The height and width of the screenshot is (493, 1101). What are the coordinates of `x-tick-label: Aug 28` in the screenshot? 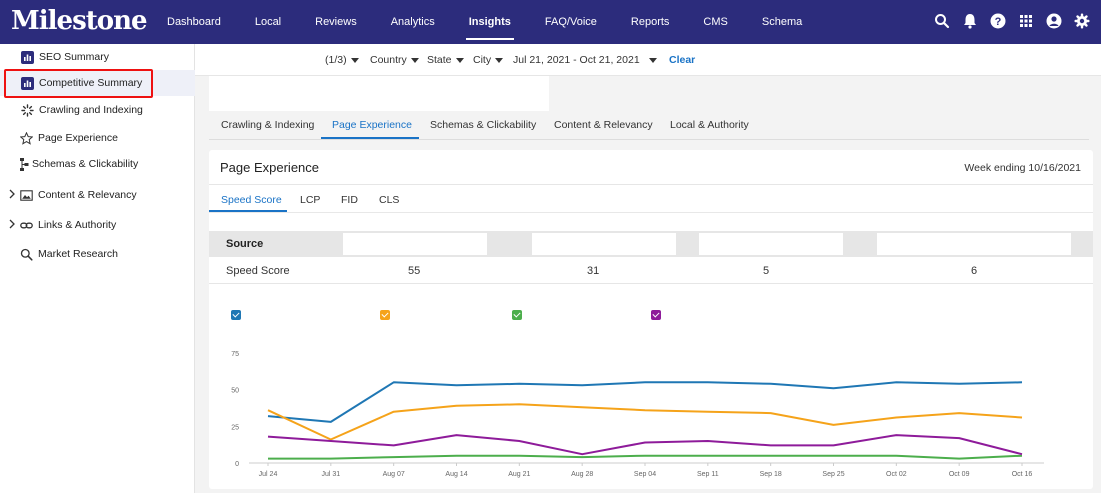 It's located at (582, 474).